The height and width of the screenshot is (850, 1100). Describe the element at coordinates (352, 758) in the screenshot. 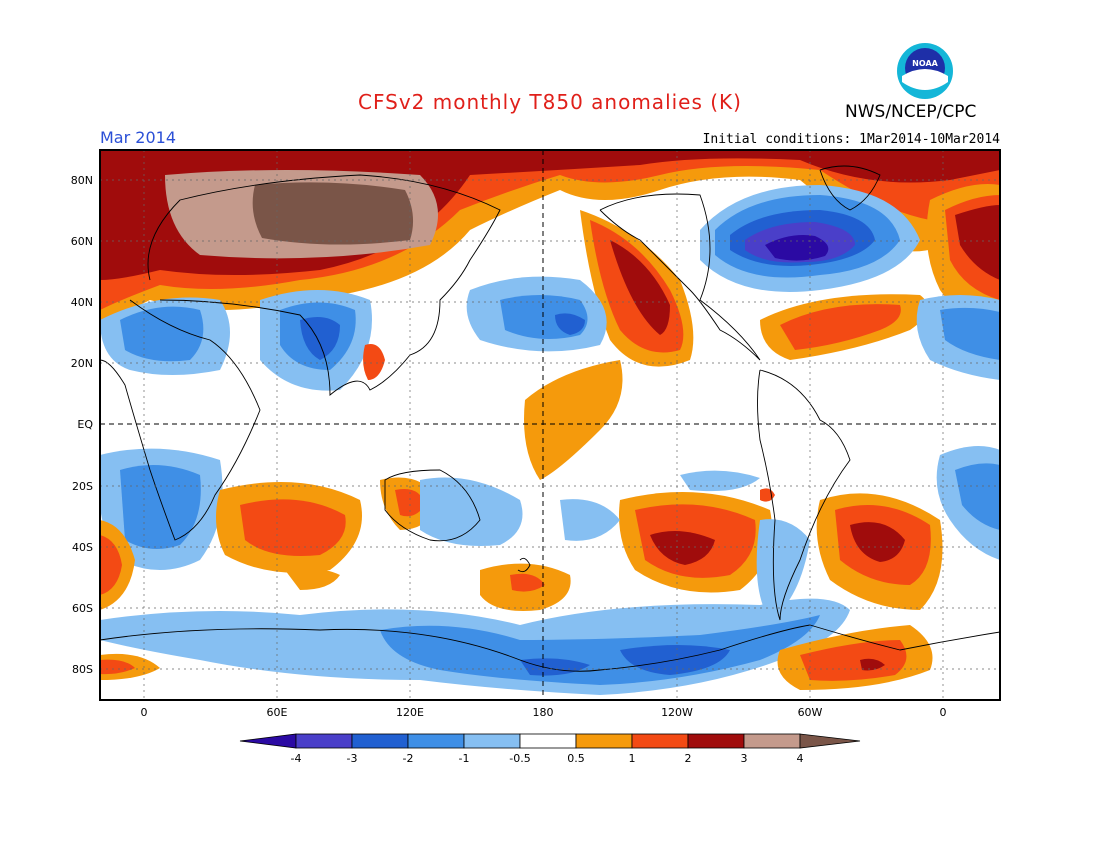

I see `colorbar-label: -3` at that location.